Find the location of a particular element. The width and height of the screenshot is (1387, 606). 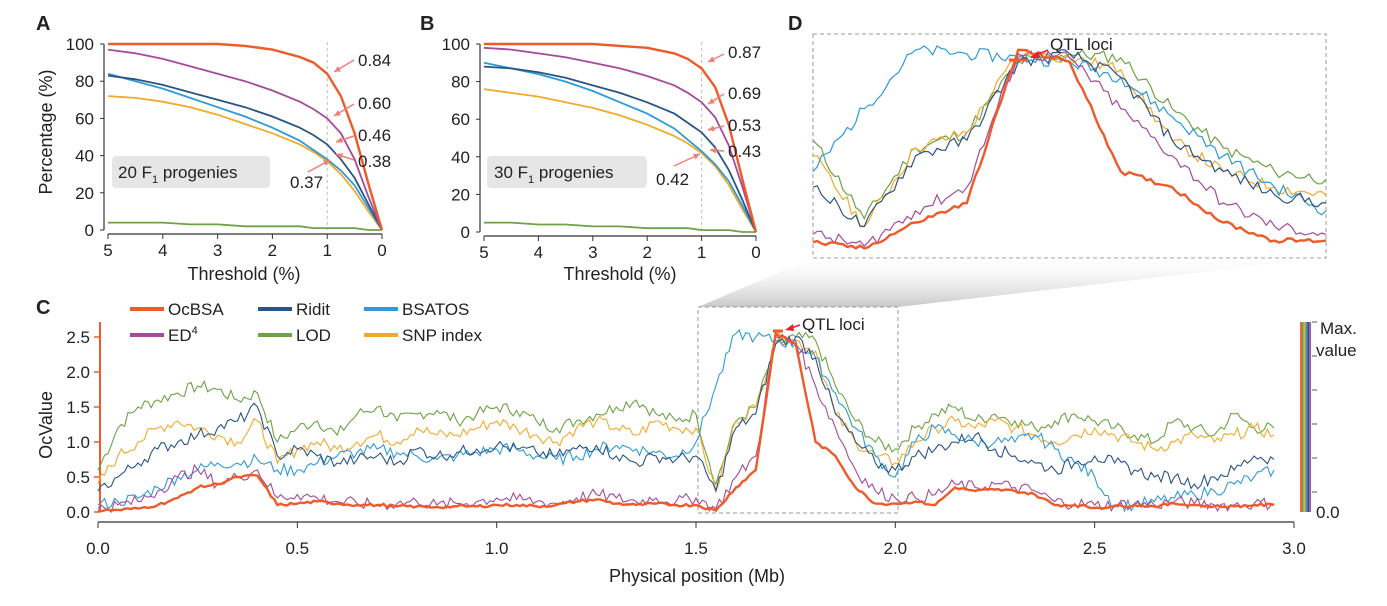

c-ytick-label: 0.0 is located at coordinates (78, 512).